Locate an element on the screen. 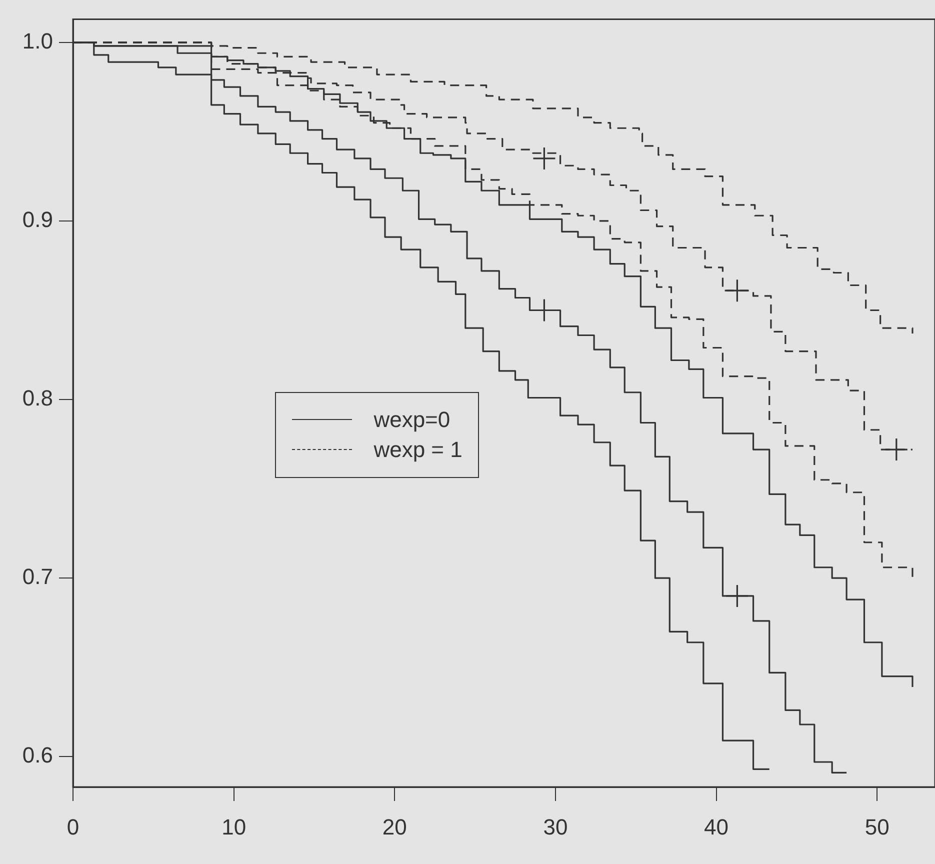 The image size is (935, 864). legend-label: wexp=0 is located at coordinates (412, 419).